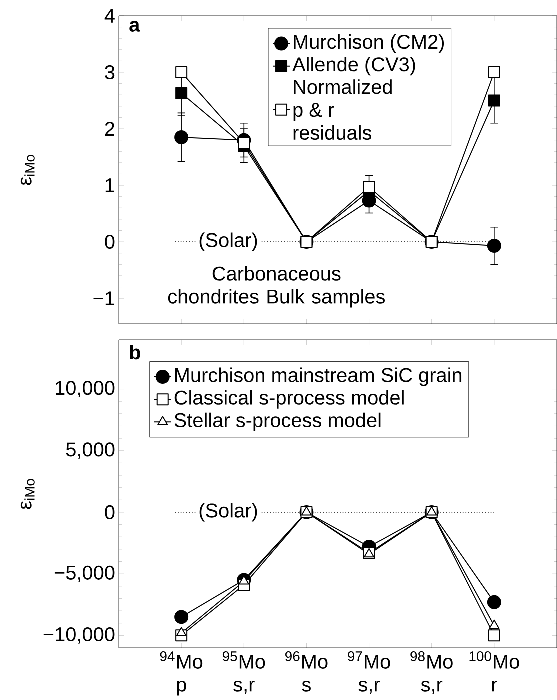 This screenshot has width=557, height=700. What do you see at coordinates (495, 672) in the screenshot?
I see `x-tick-label: $^{100}$Mo r` at bounding box center [495, 672].